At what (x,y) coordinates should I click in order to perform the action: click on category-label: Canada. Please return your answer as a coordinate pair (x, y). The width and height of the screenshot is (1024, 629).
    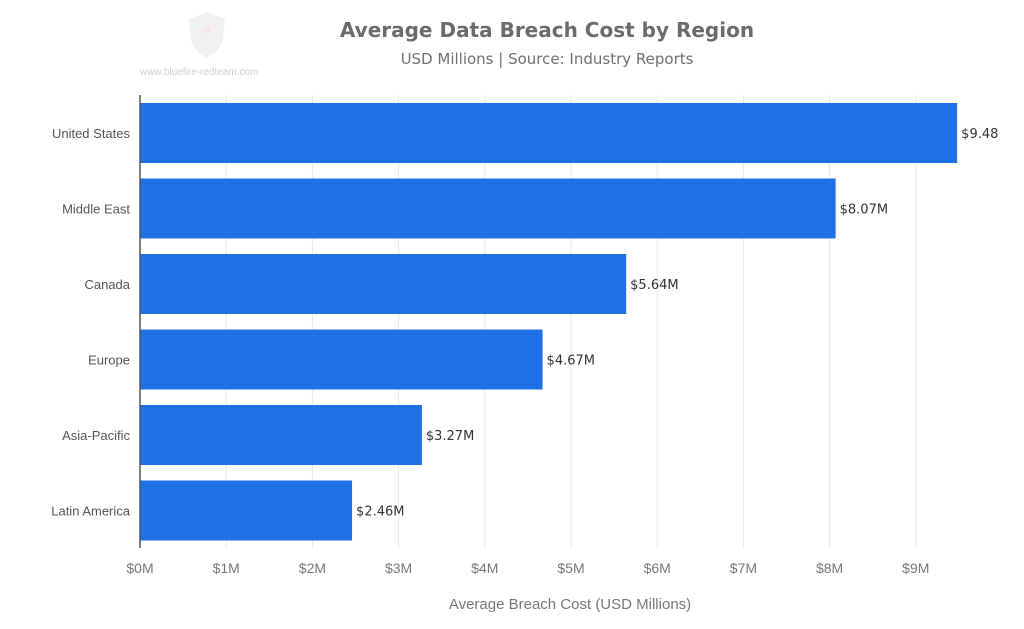
    Looking at the image, I should click on (107, 284).